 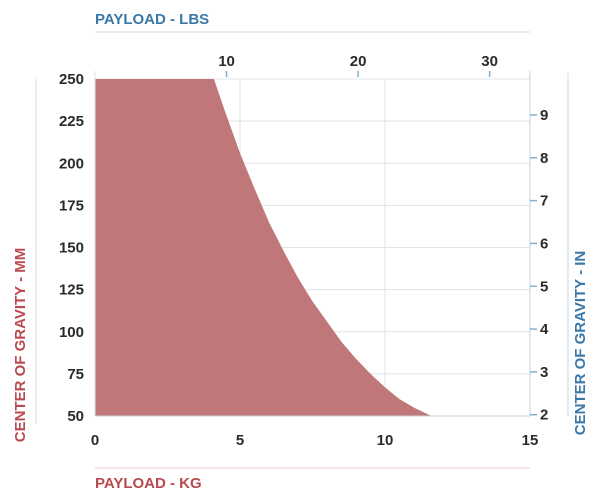 I want to click on tick-label-right: 4, so click(x=544, y=329).